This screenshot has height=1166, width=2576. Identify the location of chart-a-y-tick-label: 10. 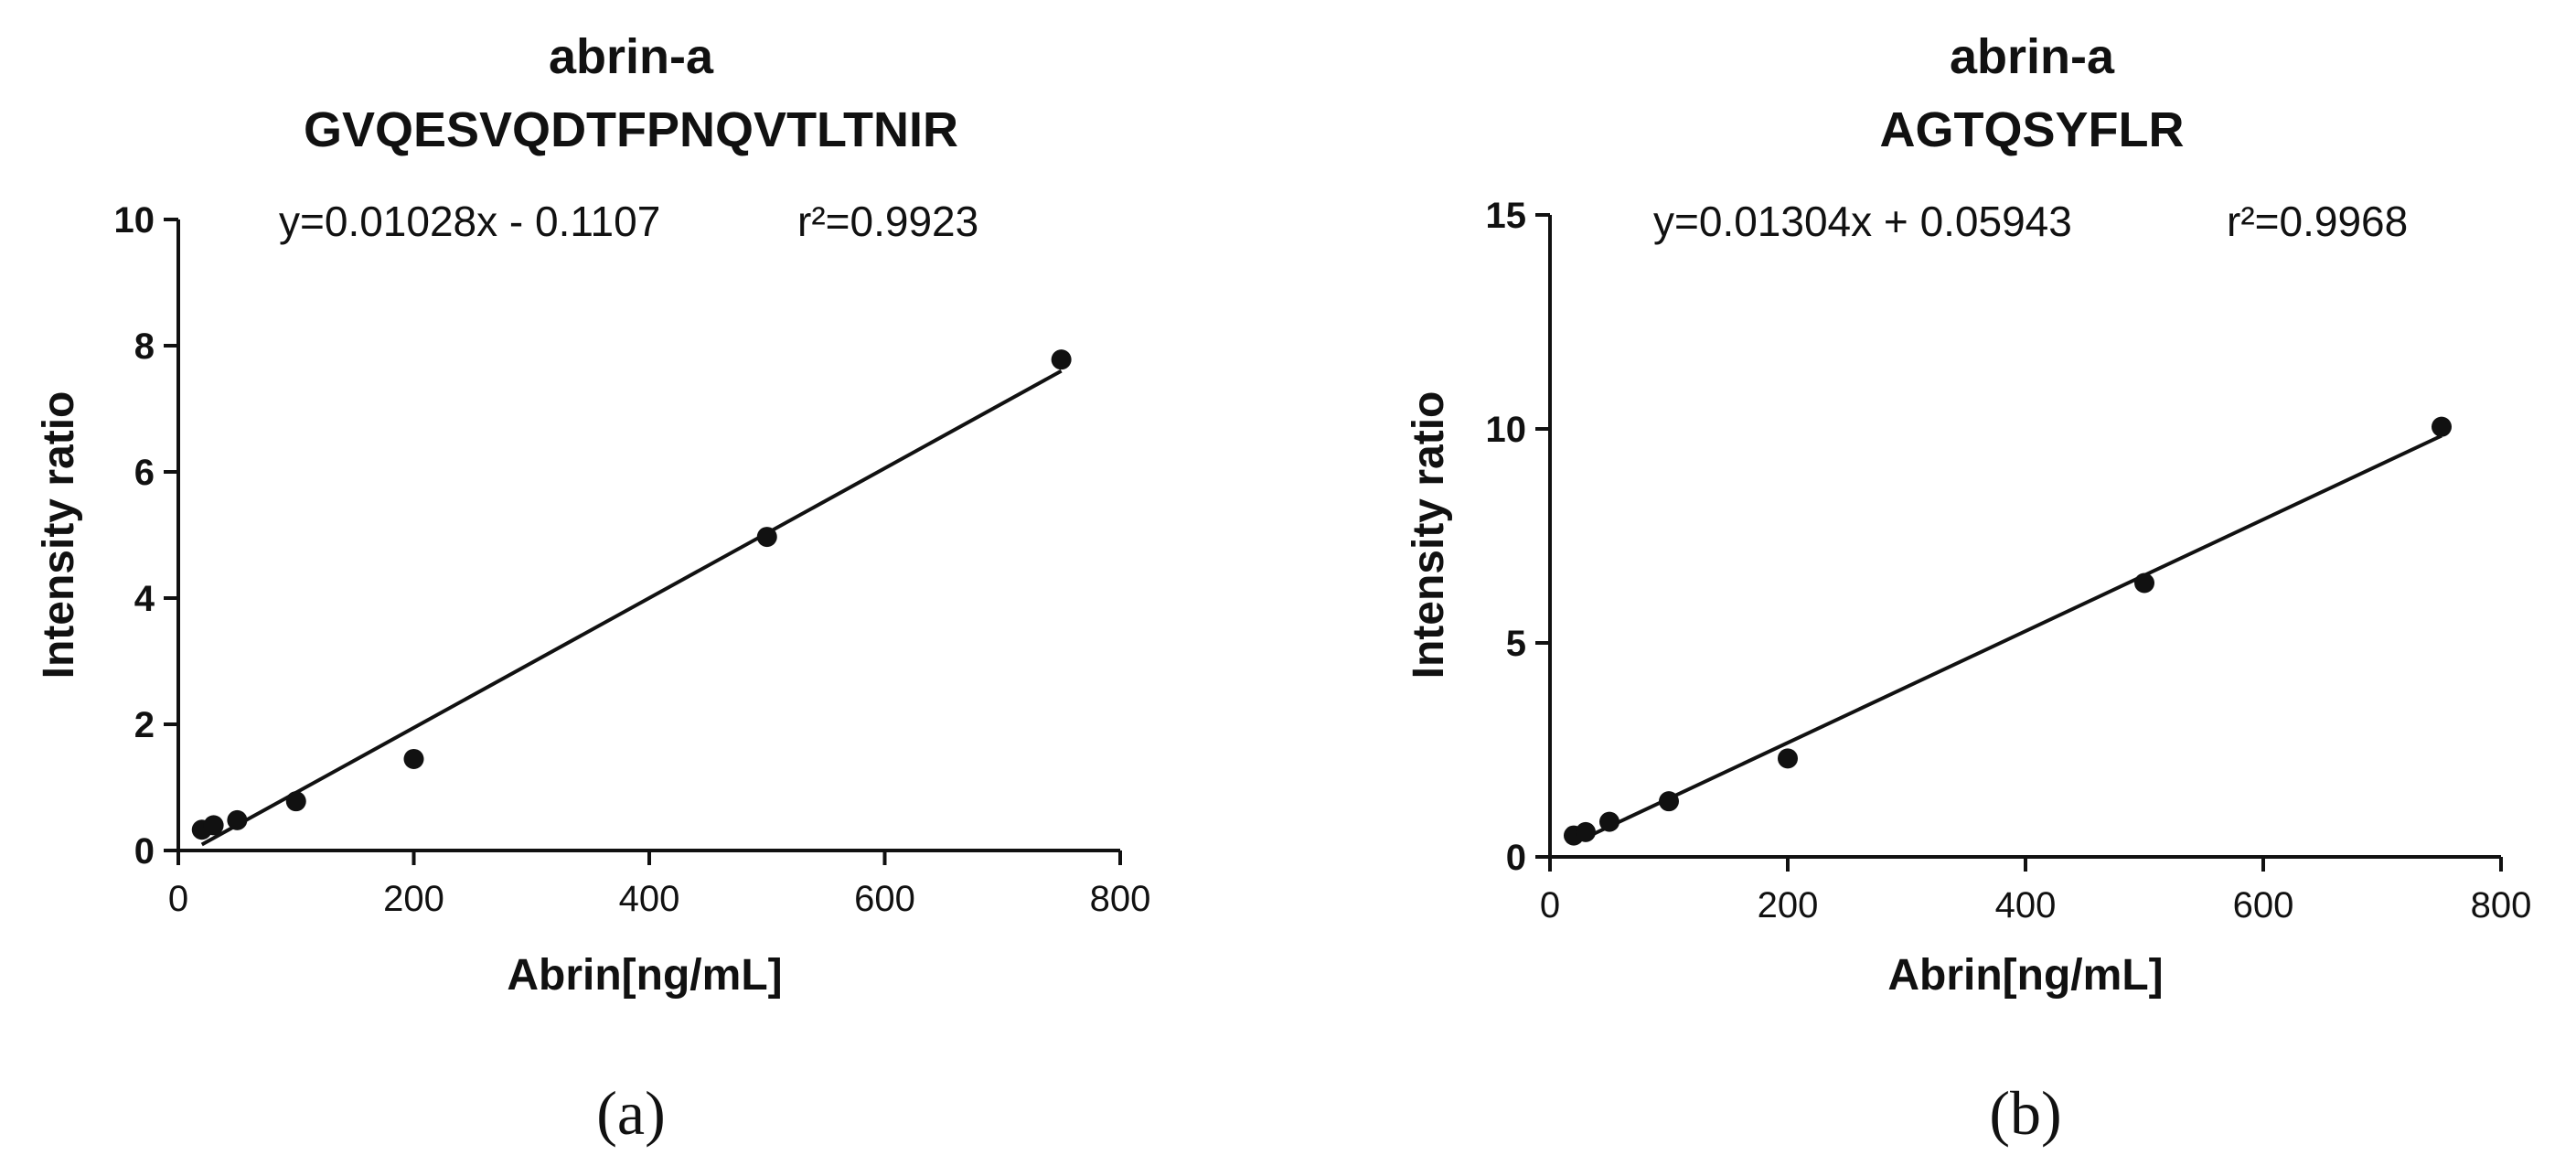
(134, 220).